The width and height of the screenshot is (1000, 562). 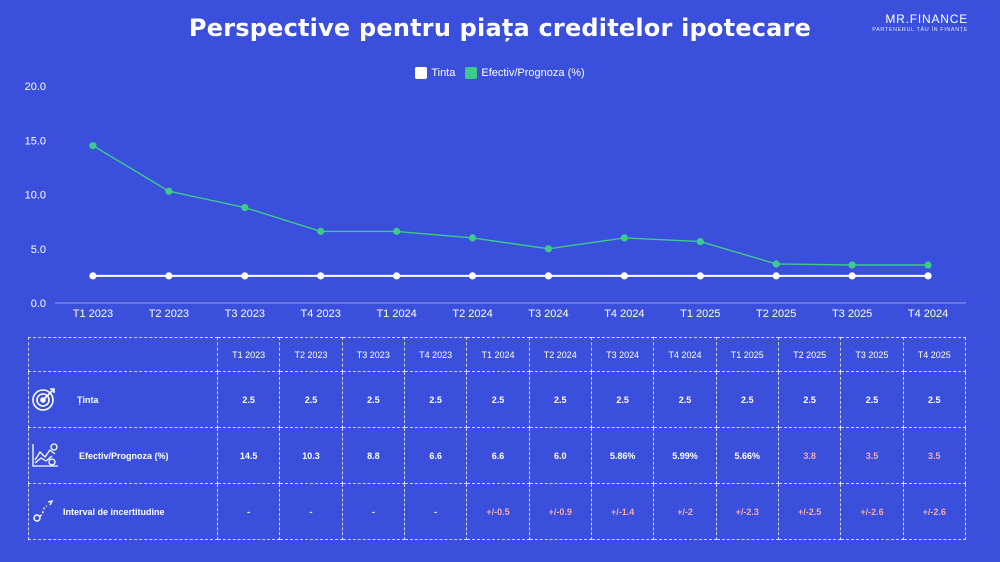 What do you see at coordinates (396, 314) in the screenshot?
I see `x-tick-label: T1 2024` at bounding box center [396, 314].